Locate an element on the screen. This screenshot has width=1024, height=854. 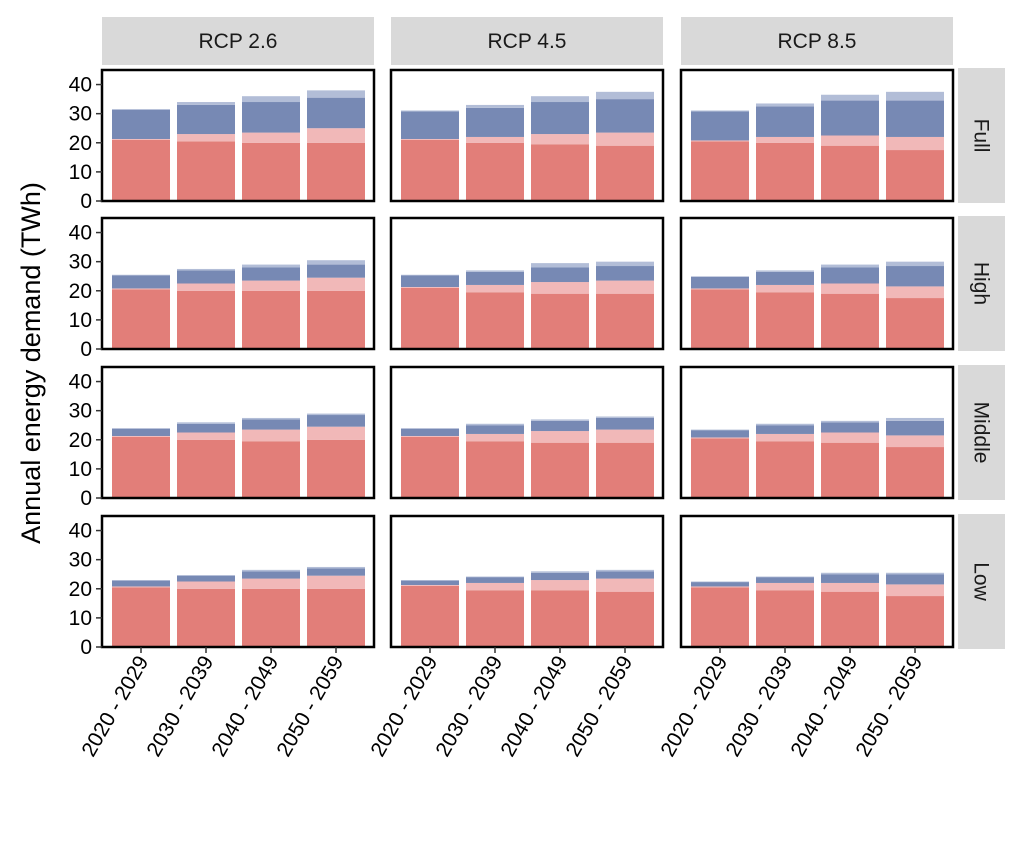
panel-rcp-4-5-middle is located at coordinates (527, 432).